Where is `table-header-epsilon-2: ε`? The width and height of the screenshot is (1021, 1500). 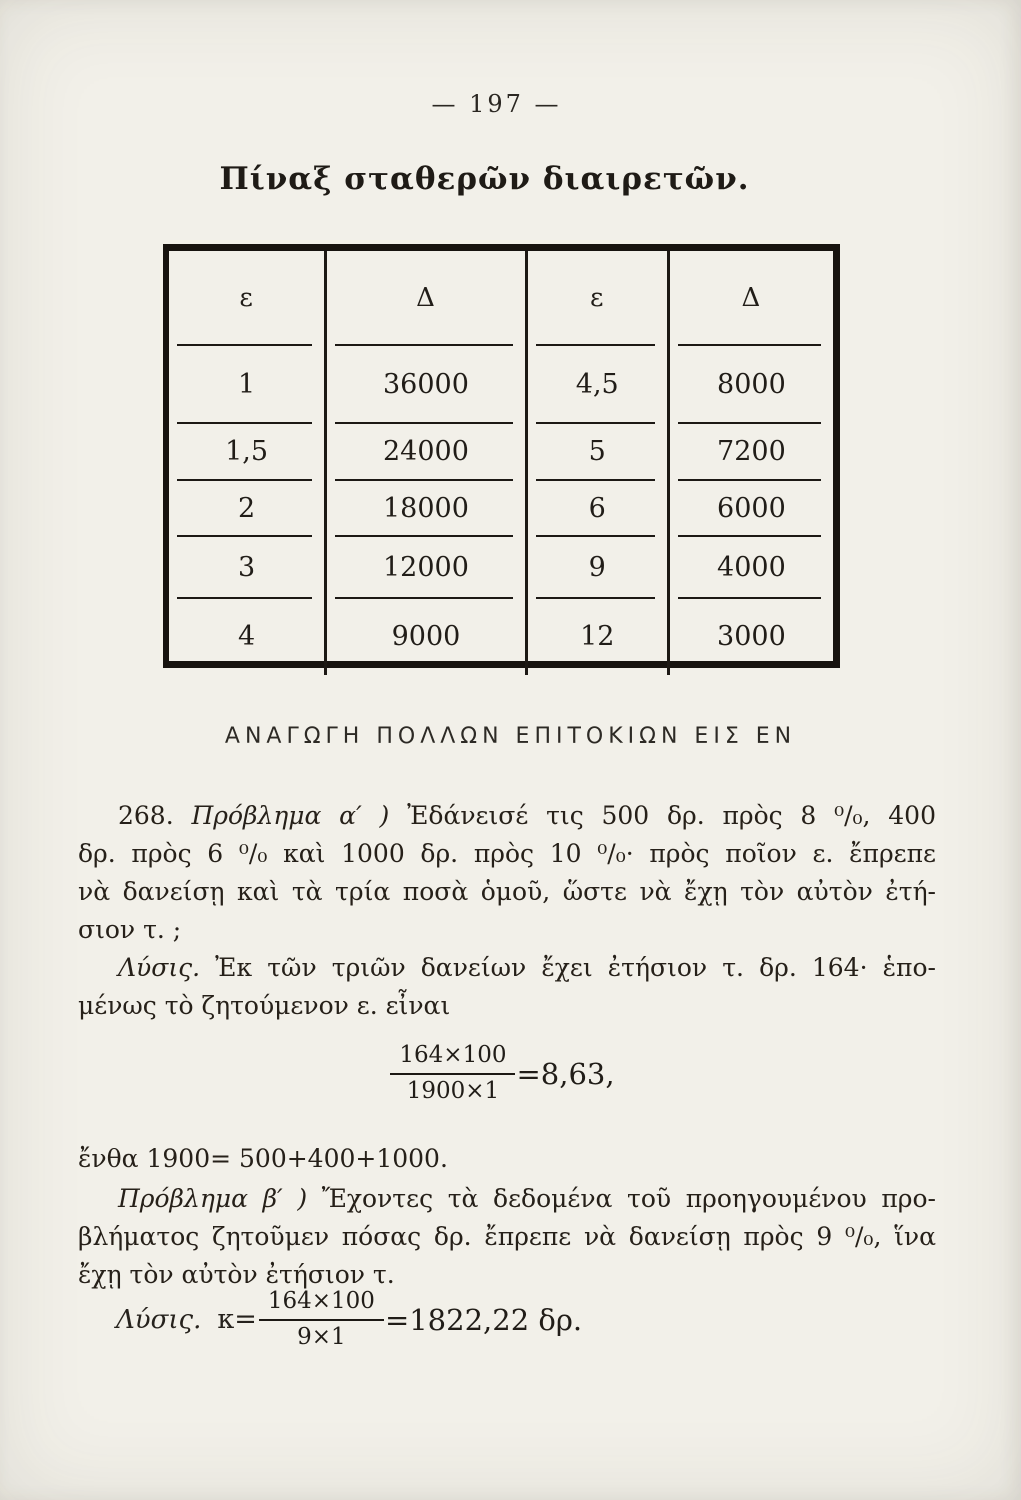
table-header-epsilon-2: ε is located at coordinates (598, 298).